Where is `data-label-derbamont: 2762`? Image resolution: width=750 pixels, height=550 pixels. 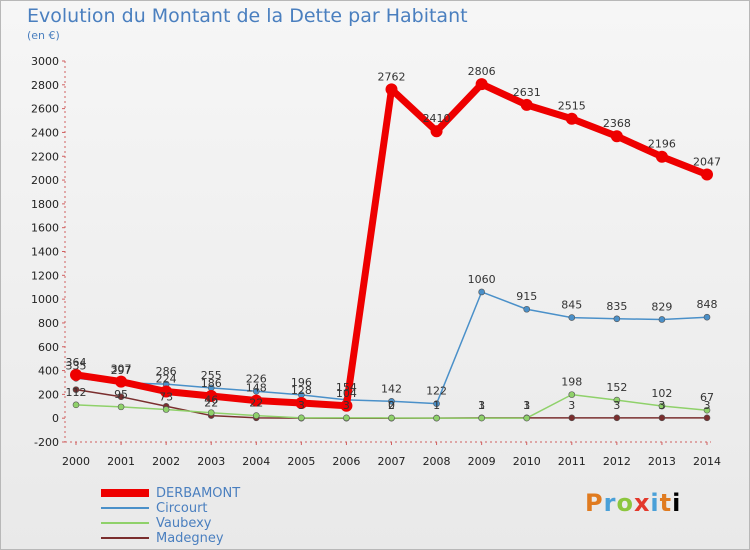
data-label-derbamont: 2762 is located at coordinates (392, 76).